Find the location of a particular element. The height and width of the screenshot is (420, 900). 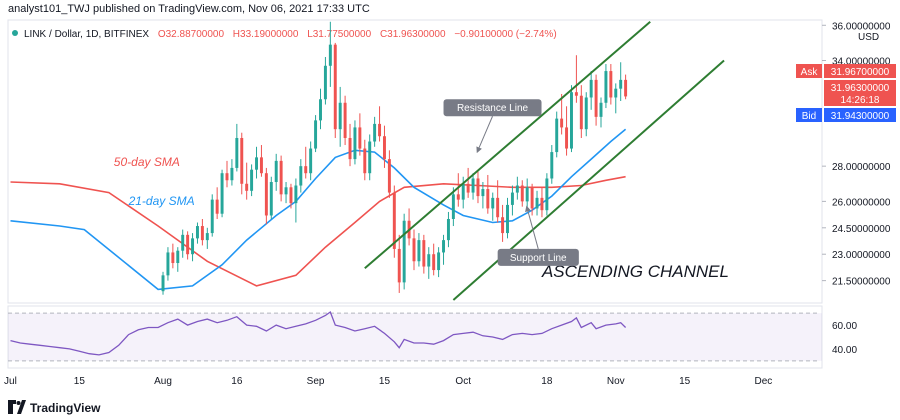

callouts: Resistance Line Support Line is located at coordinates (511, 182).